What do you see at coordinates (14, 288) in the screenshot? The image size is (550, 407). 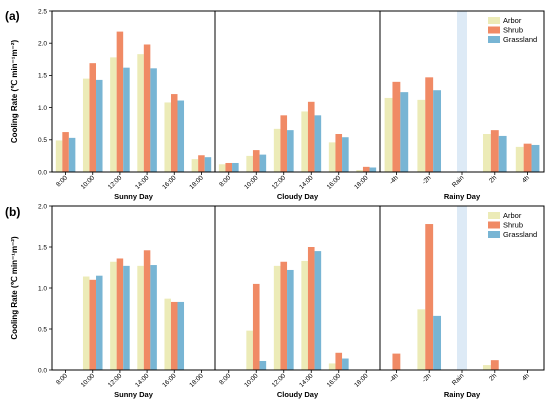 I see `y-axis-label: Cooling Rate (℃ min⁻¹m⁻²)` at bounding box center [14, 288].